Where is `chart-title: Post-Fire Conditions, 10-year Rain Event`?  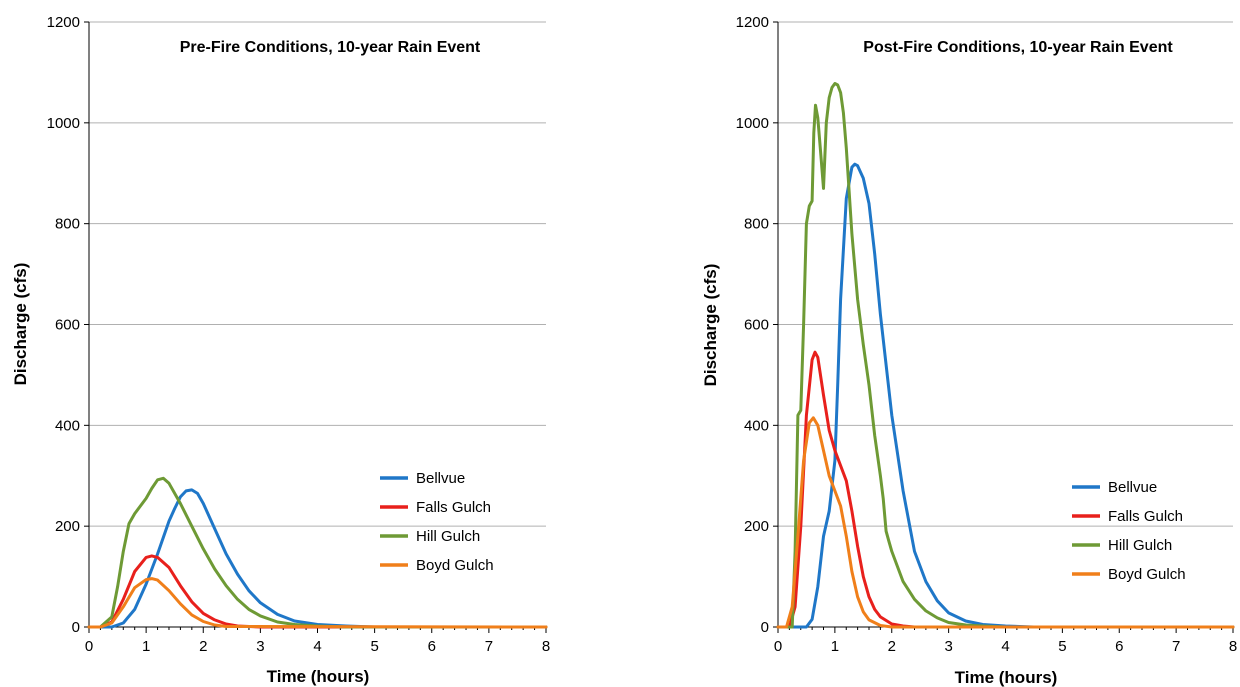 chart-title: Post-Fire Conditions, 10-year Rain Event is located at coordinates (1018, 47).